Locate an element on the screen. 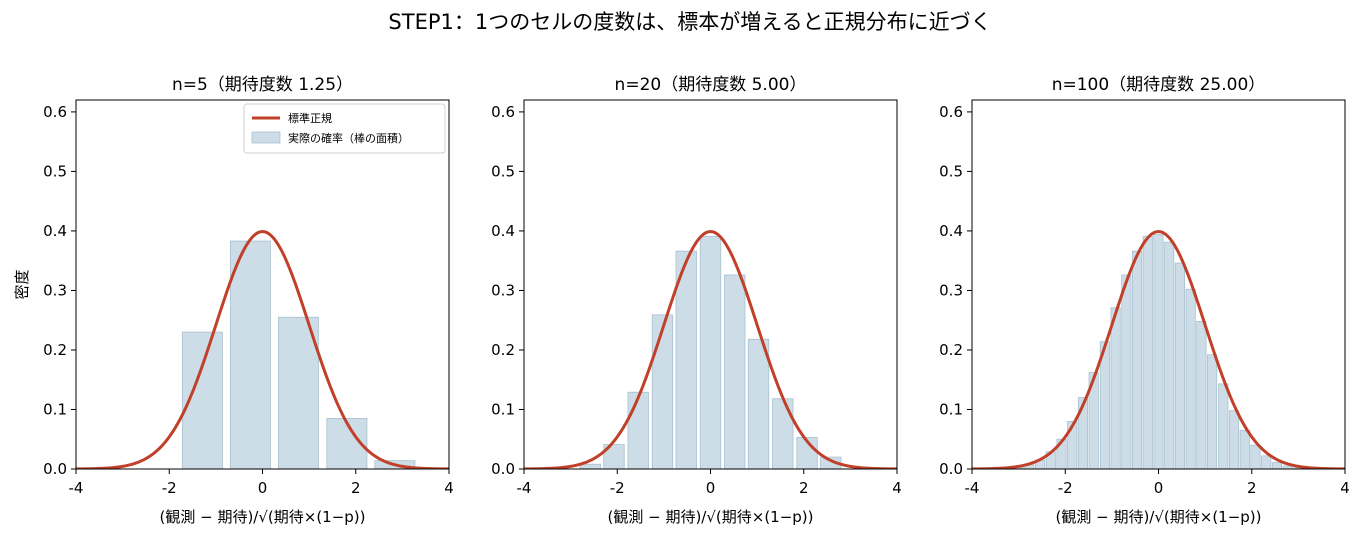  legend-bars-label: 実際の確率（棒の面積） is located at coordinates (348, 138).